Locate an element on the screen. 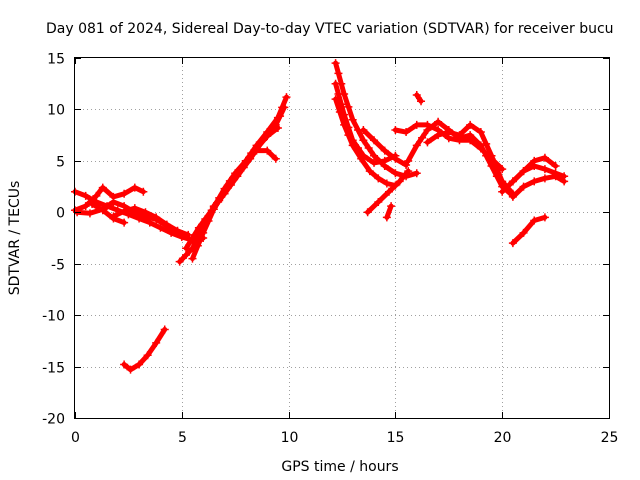 This screenshot has height=480, width=640. y-tick-label: 0 is located at coordinates (60, 214).